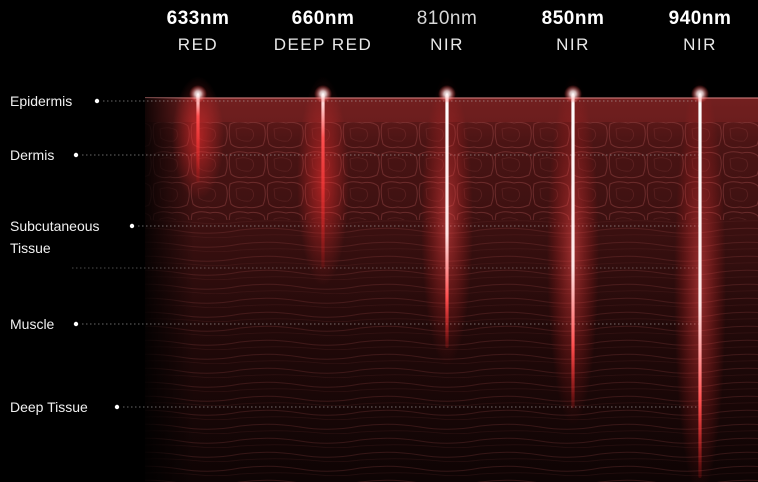 This screenshot has width=758, height=482. I want to click on wavelength-band: DEEP RED, so click(323, 44).